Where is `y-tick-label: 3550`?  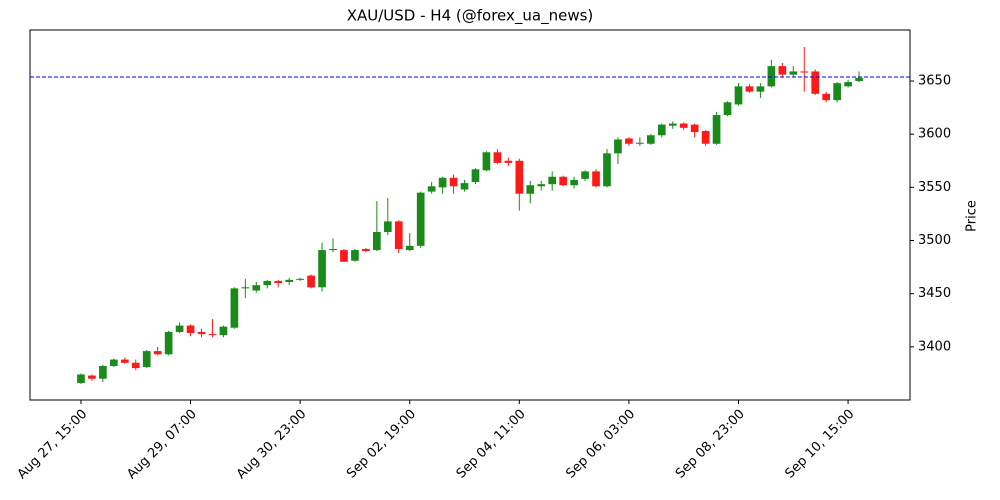 y-tick-label: 3550 is located at coordinates (934, 187).